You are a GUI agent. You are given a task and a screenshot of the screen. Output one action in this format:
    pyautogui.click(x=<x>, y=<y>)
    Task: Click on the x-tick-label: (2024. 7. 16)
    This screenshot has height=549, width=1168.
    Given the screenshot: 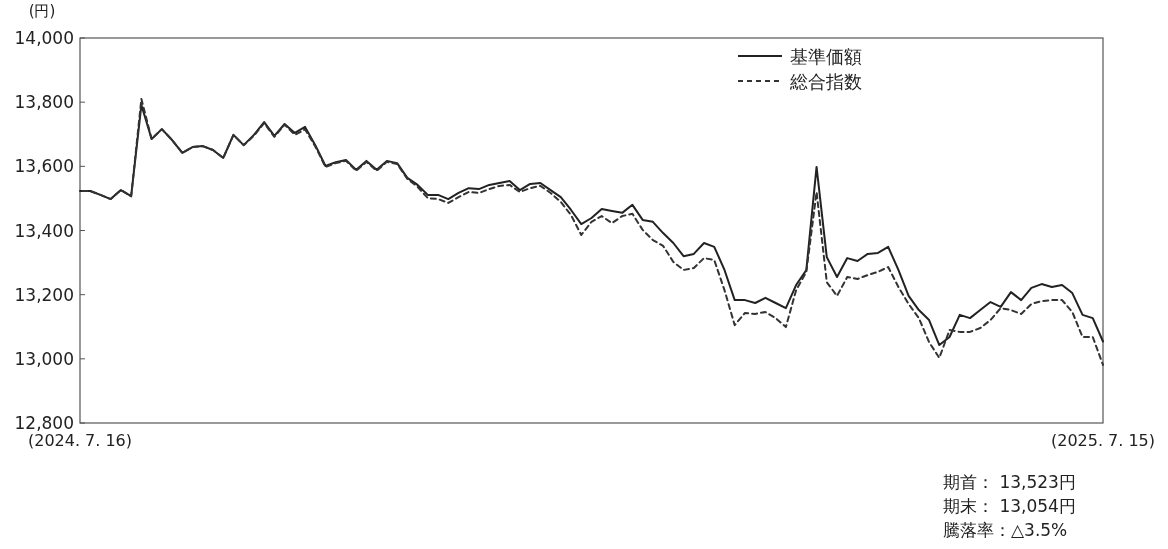 What is the action you would take?
    pyautogui.click(x=80, y=440)
    